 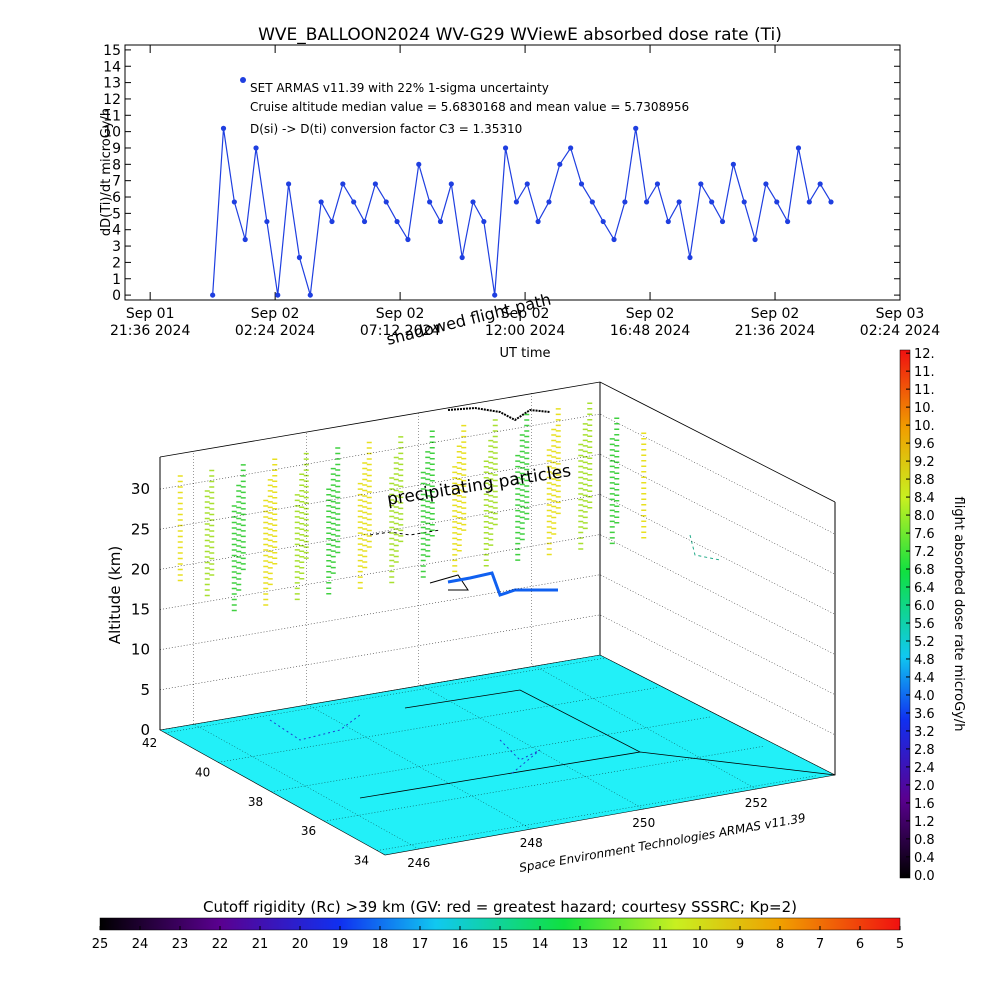 What do you see at coordinates (740, 944) in the screenshot?
I see `colorbar-tick-label: 9` at bounding box center [740, 944].